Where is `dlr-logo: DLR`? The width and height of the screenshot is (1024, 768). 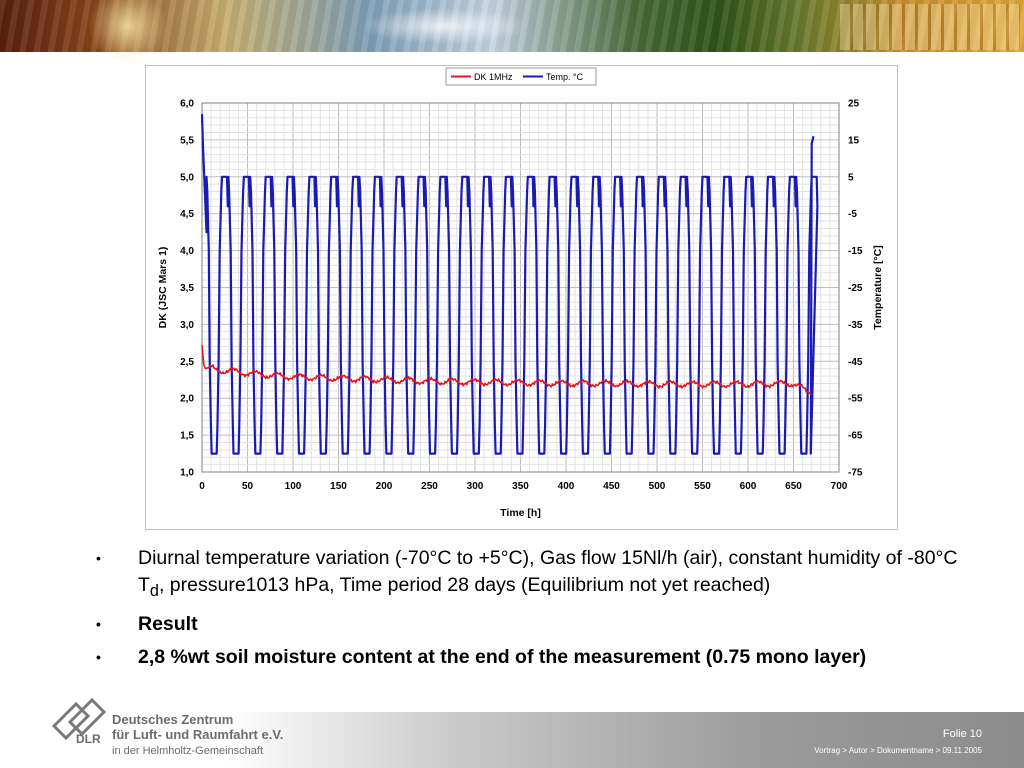 dlr-logo: DLR is located at coordinates (79, 720).